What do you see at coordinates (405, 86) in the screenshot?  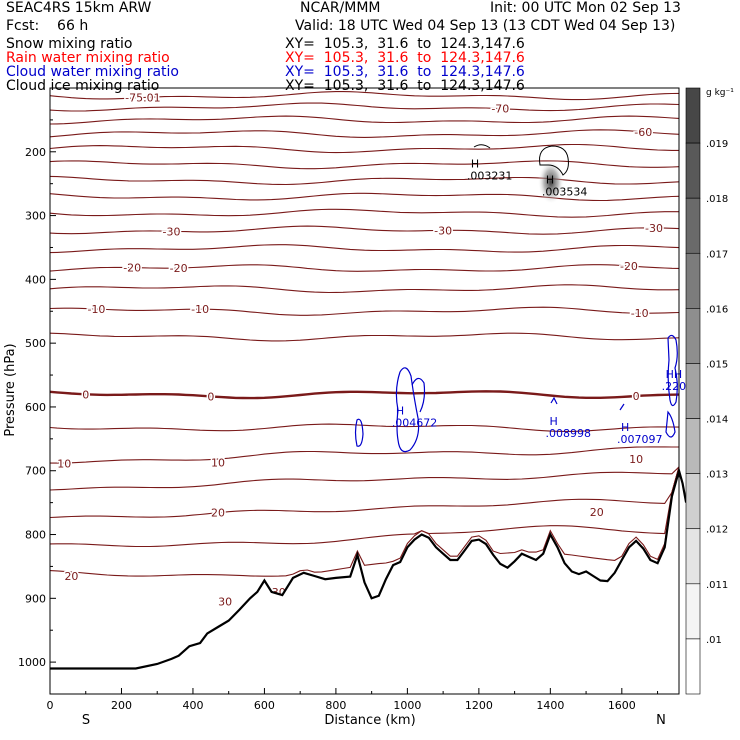 I see `field-xy-cloudice: XY= 105.3, 31.6 to 124.3,147.6` at bounding box center [405, 86].